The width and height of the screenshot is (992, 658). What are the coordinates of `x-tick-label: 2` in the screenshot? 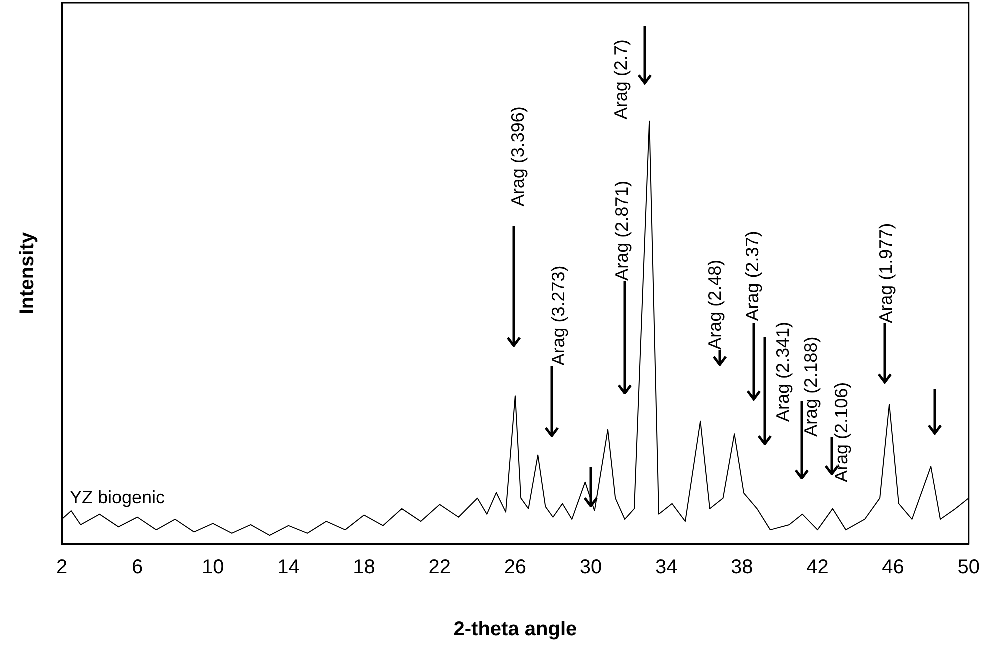 It's located at (62, 567).